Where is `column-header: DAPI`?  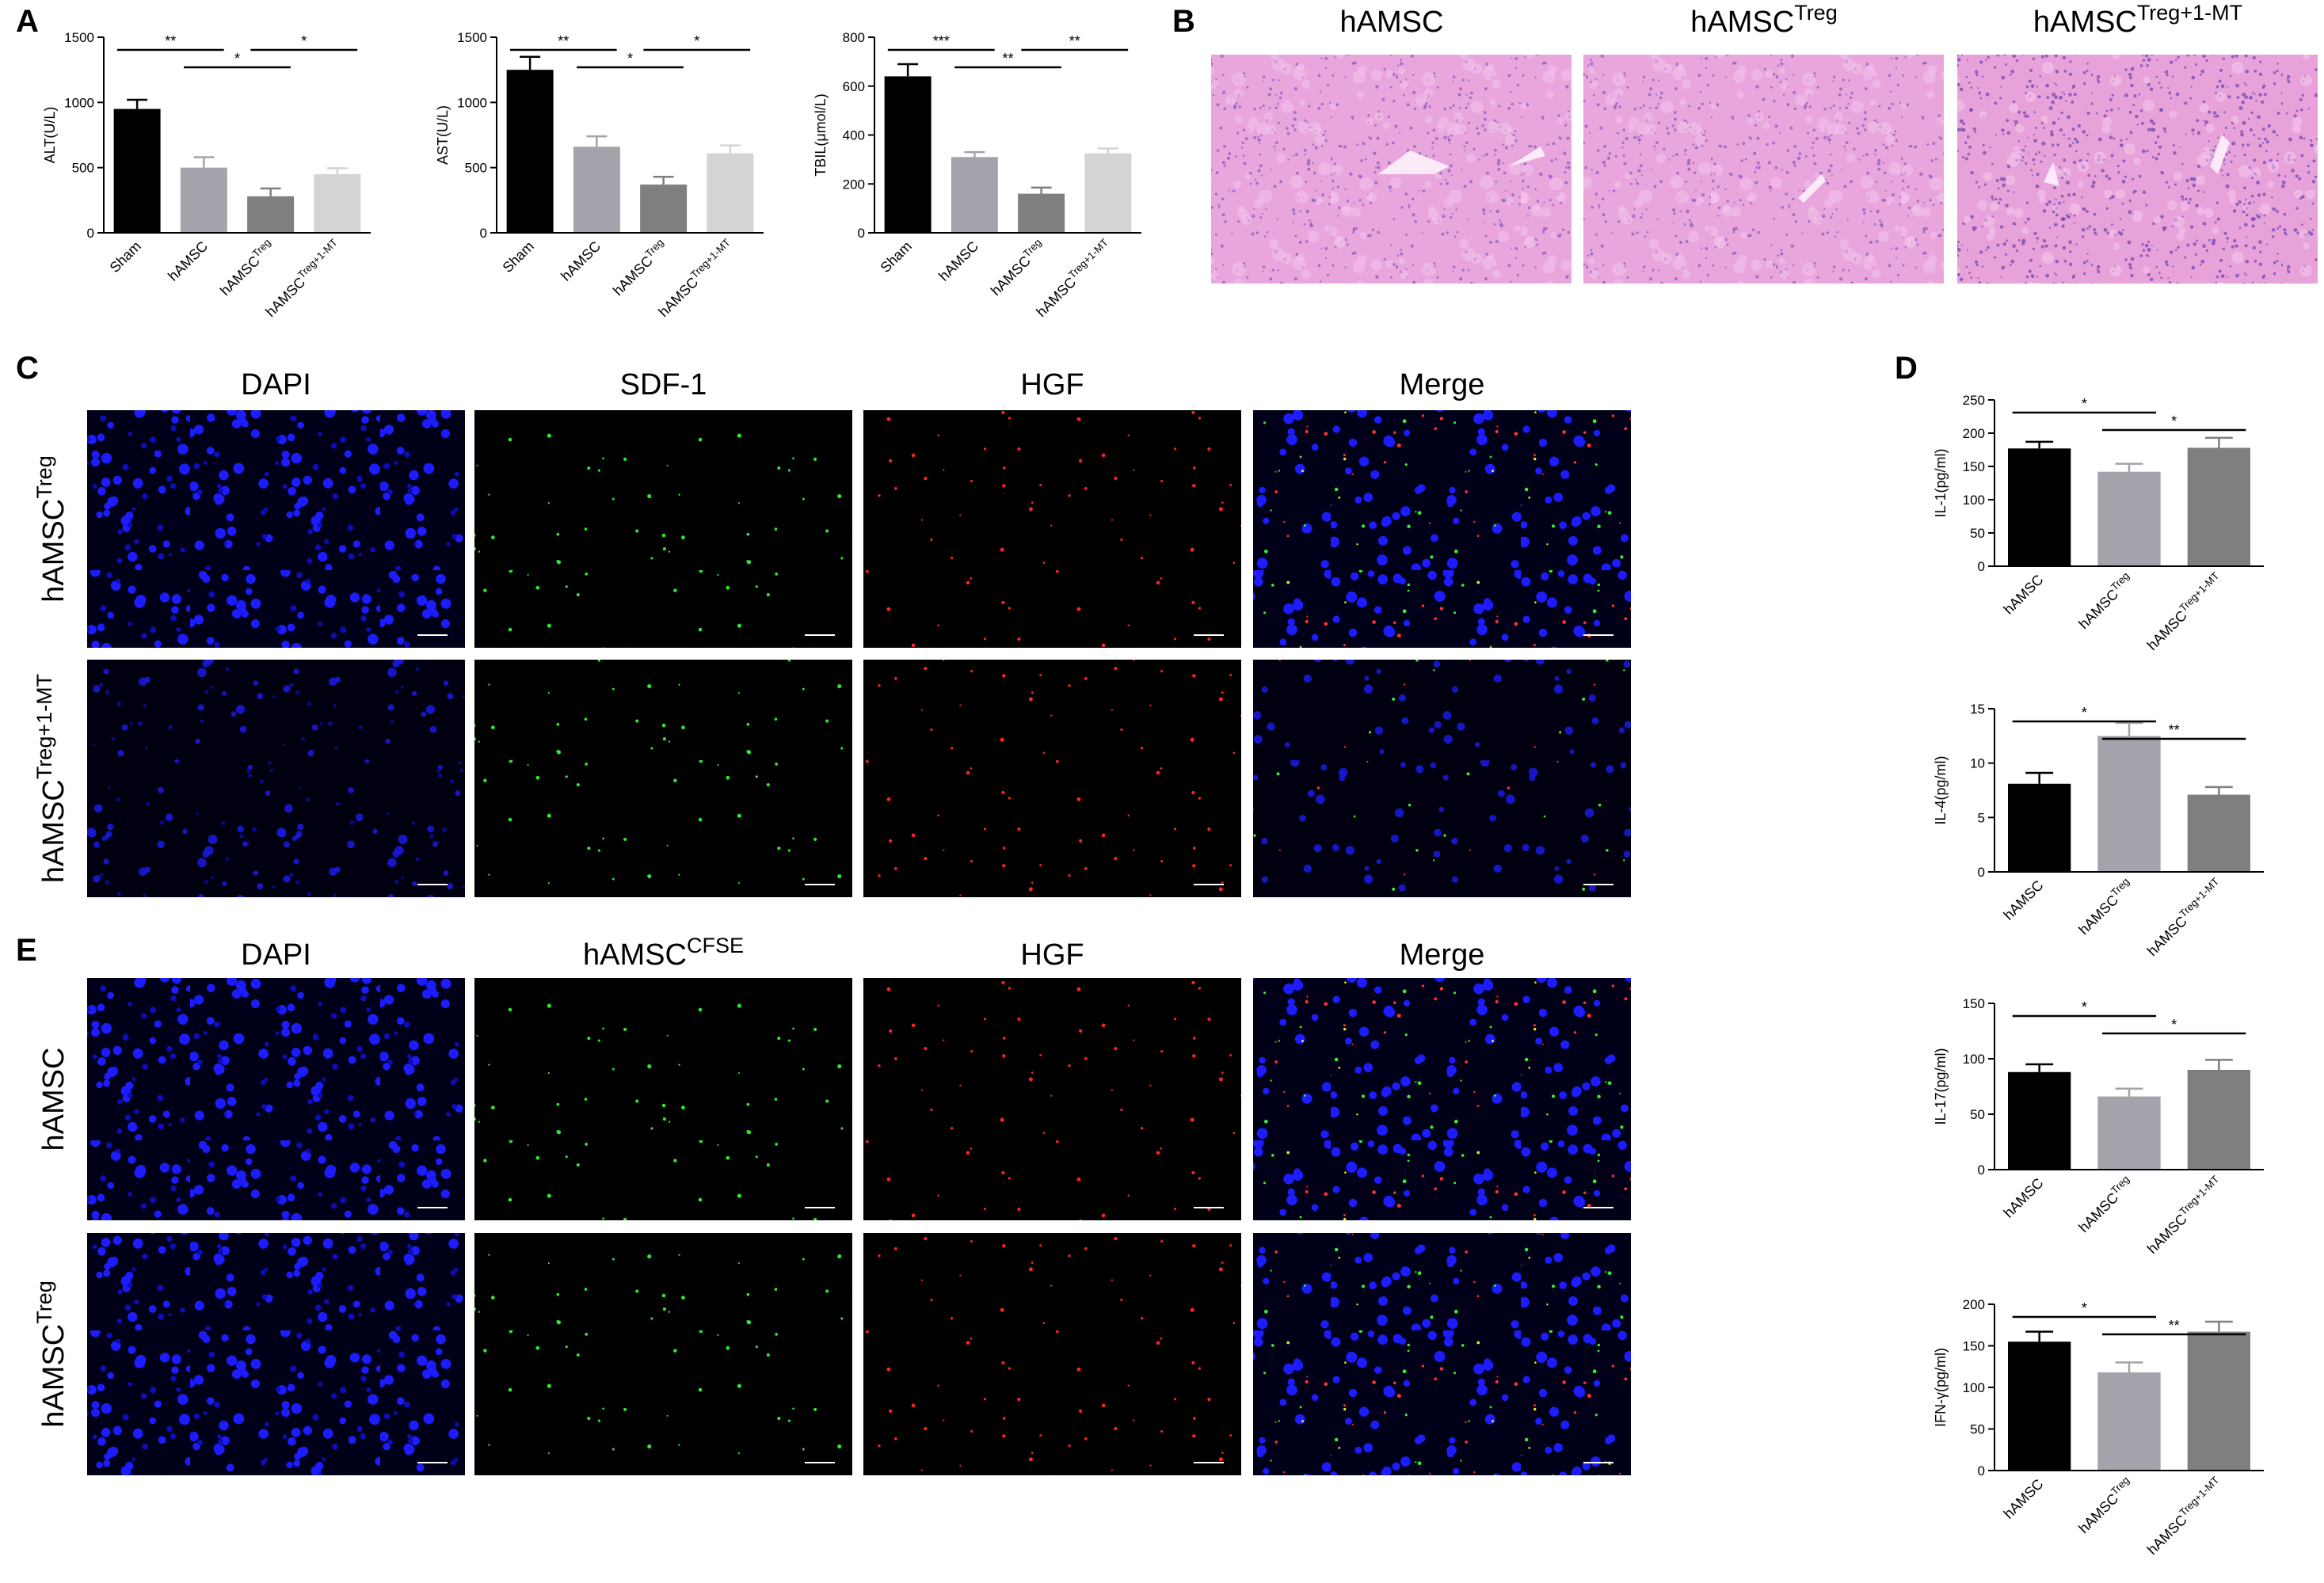
column-header: DAPI is located at coordinates (276, 384).